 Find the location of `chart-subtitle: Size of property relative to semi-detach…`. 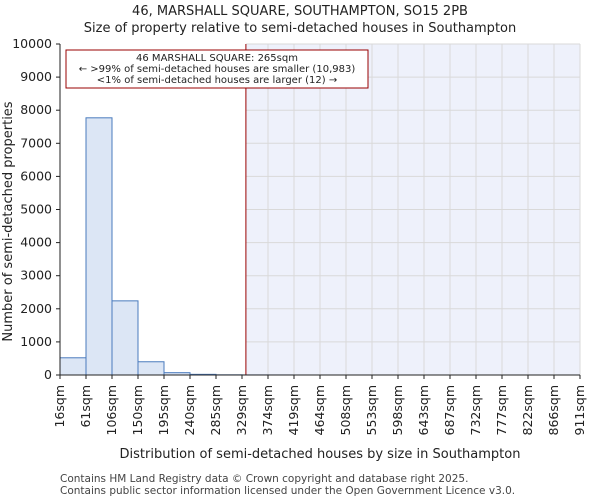

chart-subtitle: Size of property relative to semi-detach… is located at coordinates (300, 28).